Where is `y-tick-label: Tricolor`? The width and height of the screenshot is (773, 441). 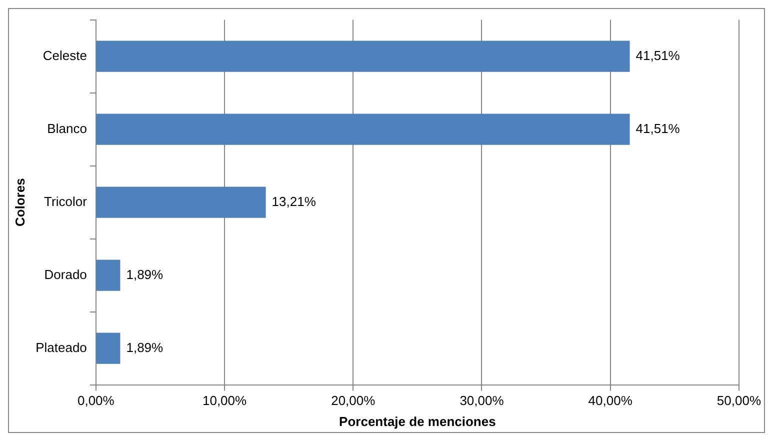
y-tick-label: Tricolor is located at coordinates (66, 201).